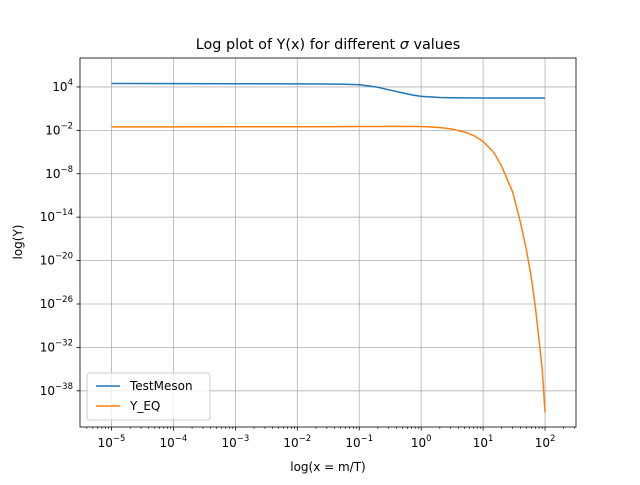 The width and height of the screenshot is (640, 485). Describe the element at coordinates (56, 216) in the screenshot. I see `y-tick-label: 10⁻¹⁴` at that location.